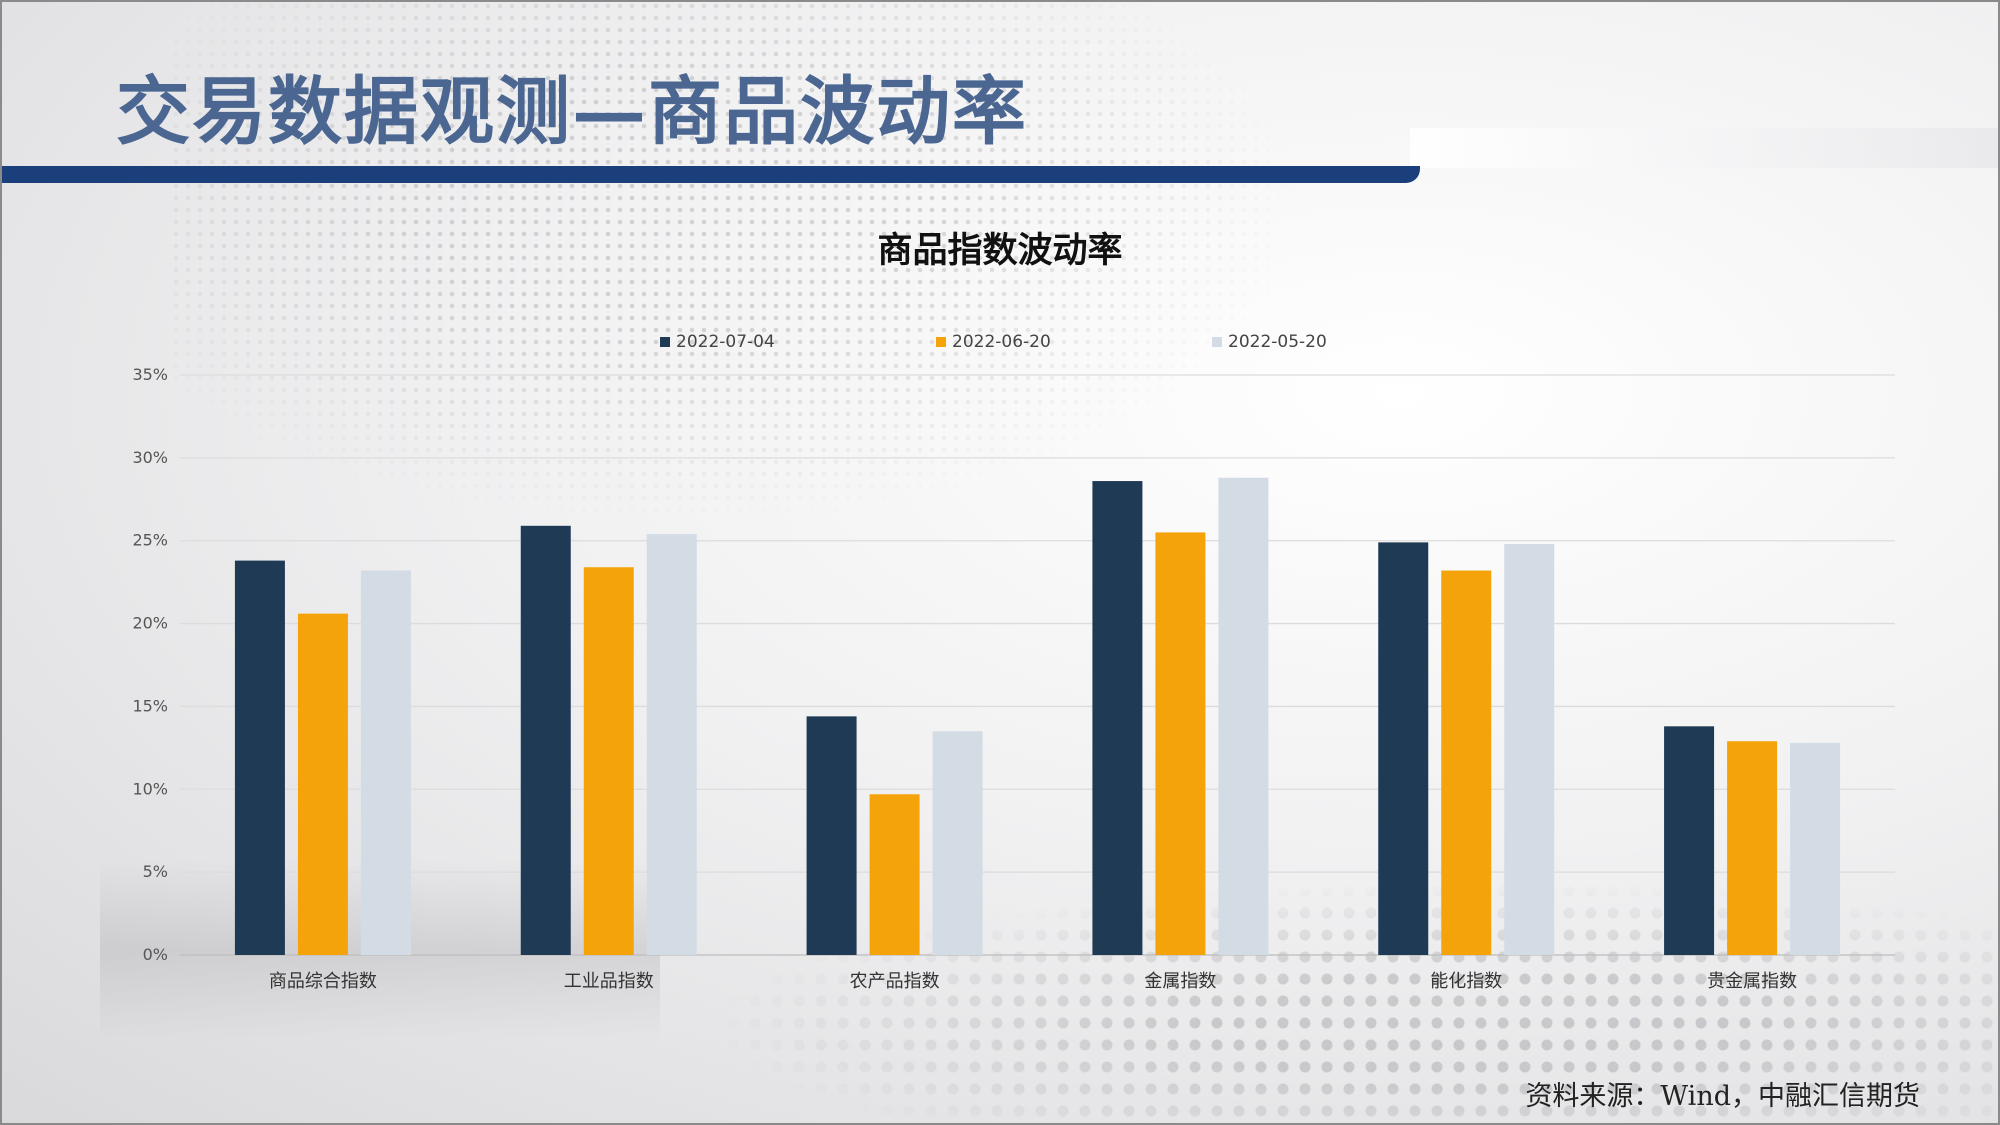  What do you see at coordinates (150, 374) in the screenshot?
I see `y-tick-label: 35%` at bounding box center [150, 374].